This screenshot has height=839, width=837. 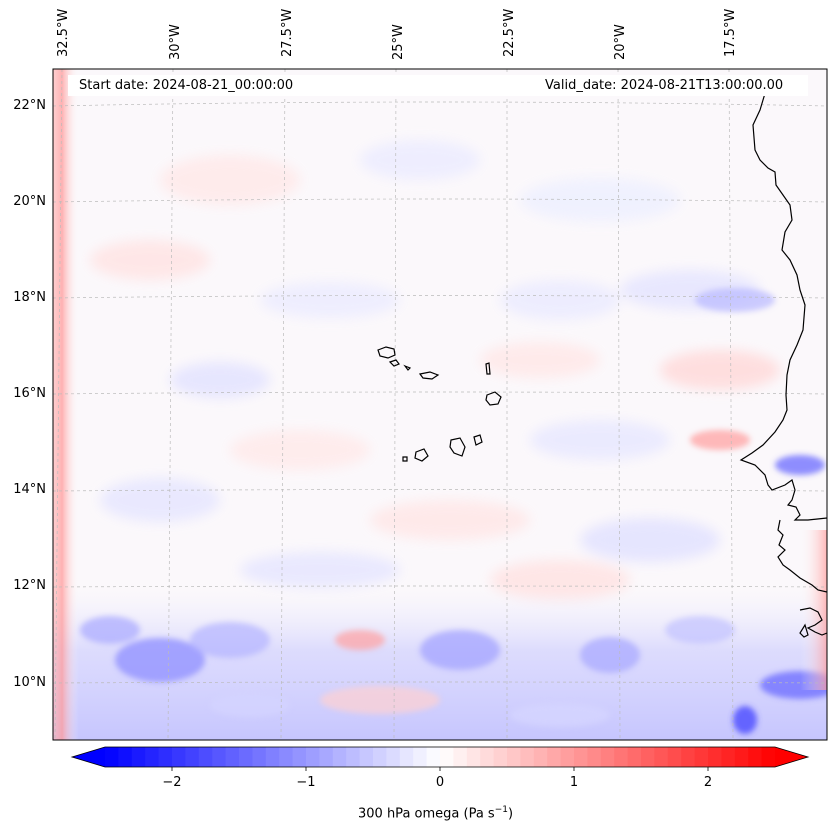 What do you see at coordinates (708, 782) in the screenshot?
I see `colorbar-tick-label: 2` at bounding box center [708, 782].